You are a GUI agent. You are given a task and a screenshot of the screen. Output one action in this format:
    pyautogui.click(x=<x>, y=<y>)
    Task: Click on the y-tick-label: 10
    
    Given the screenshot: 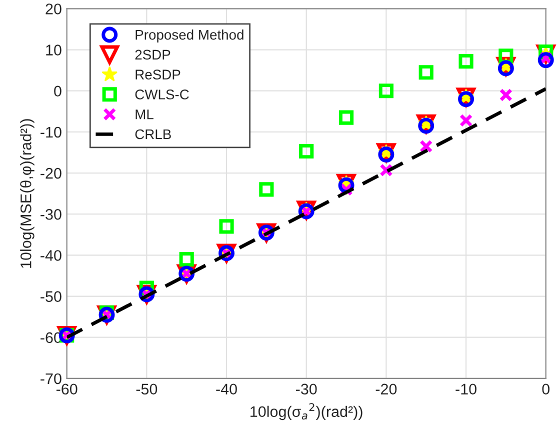 What is the action you would take?
    pyautogui.click(x=54, y=50)
    